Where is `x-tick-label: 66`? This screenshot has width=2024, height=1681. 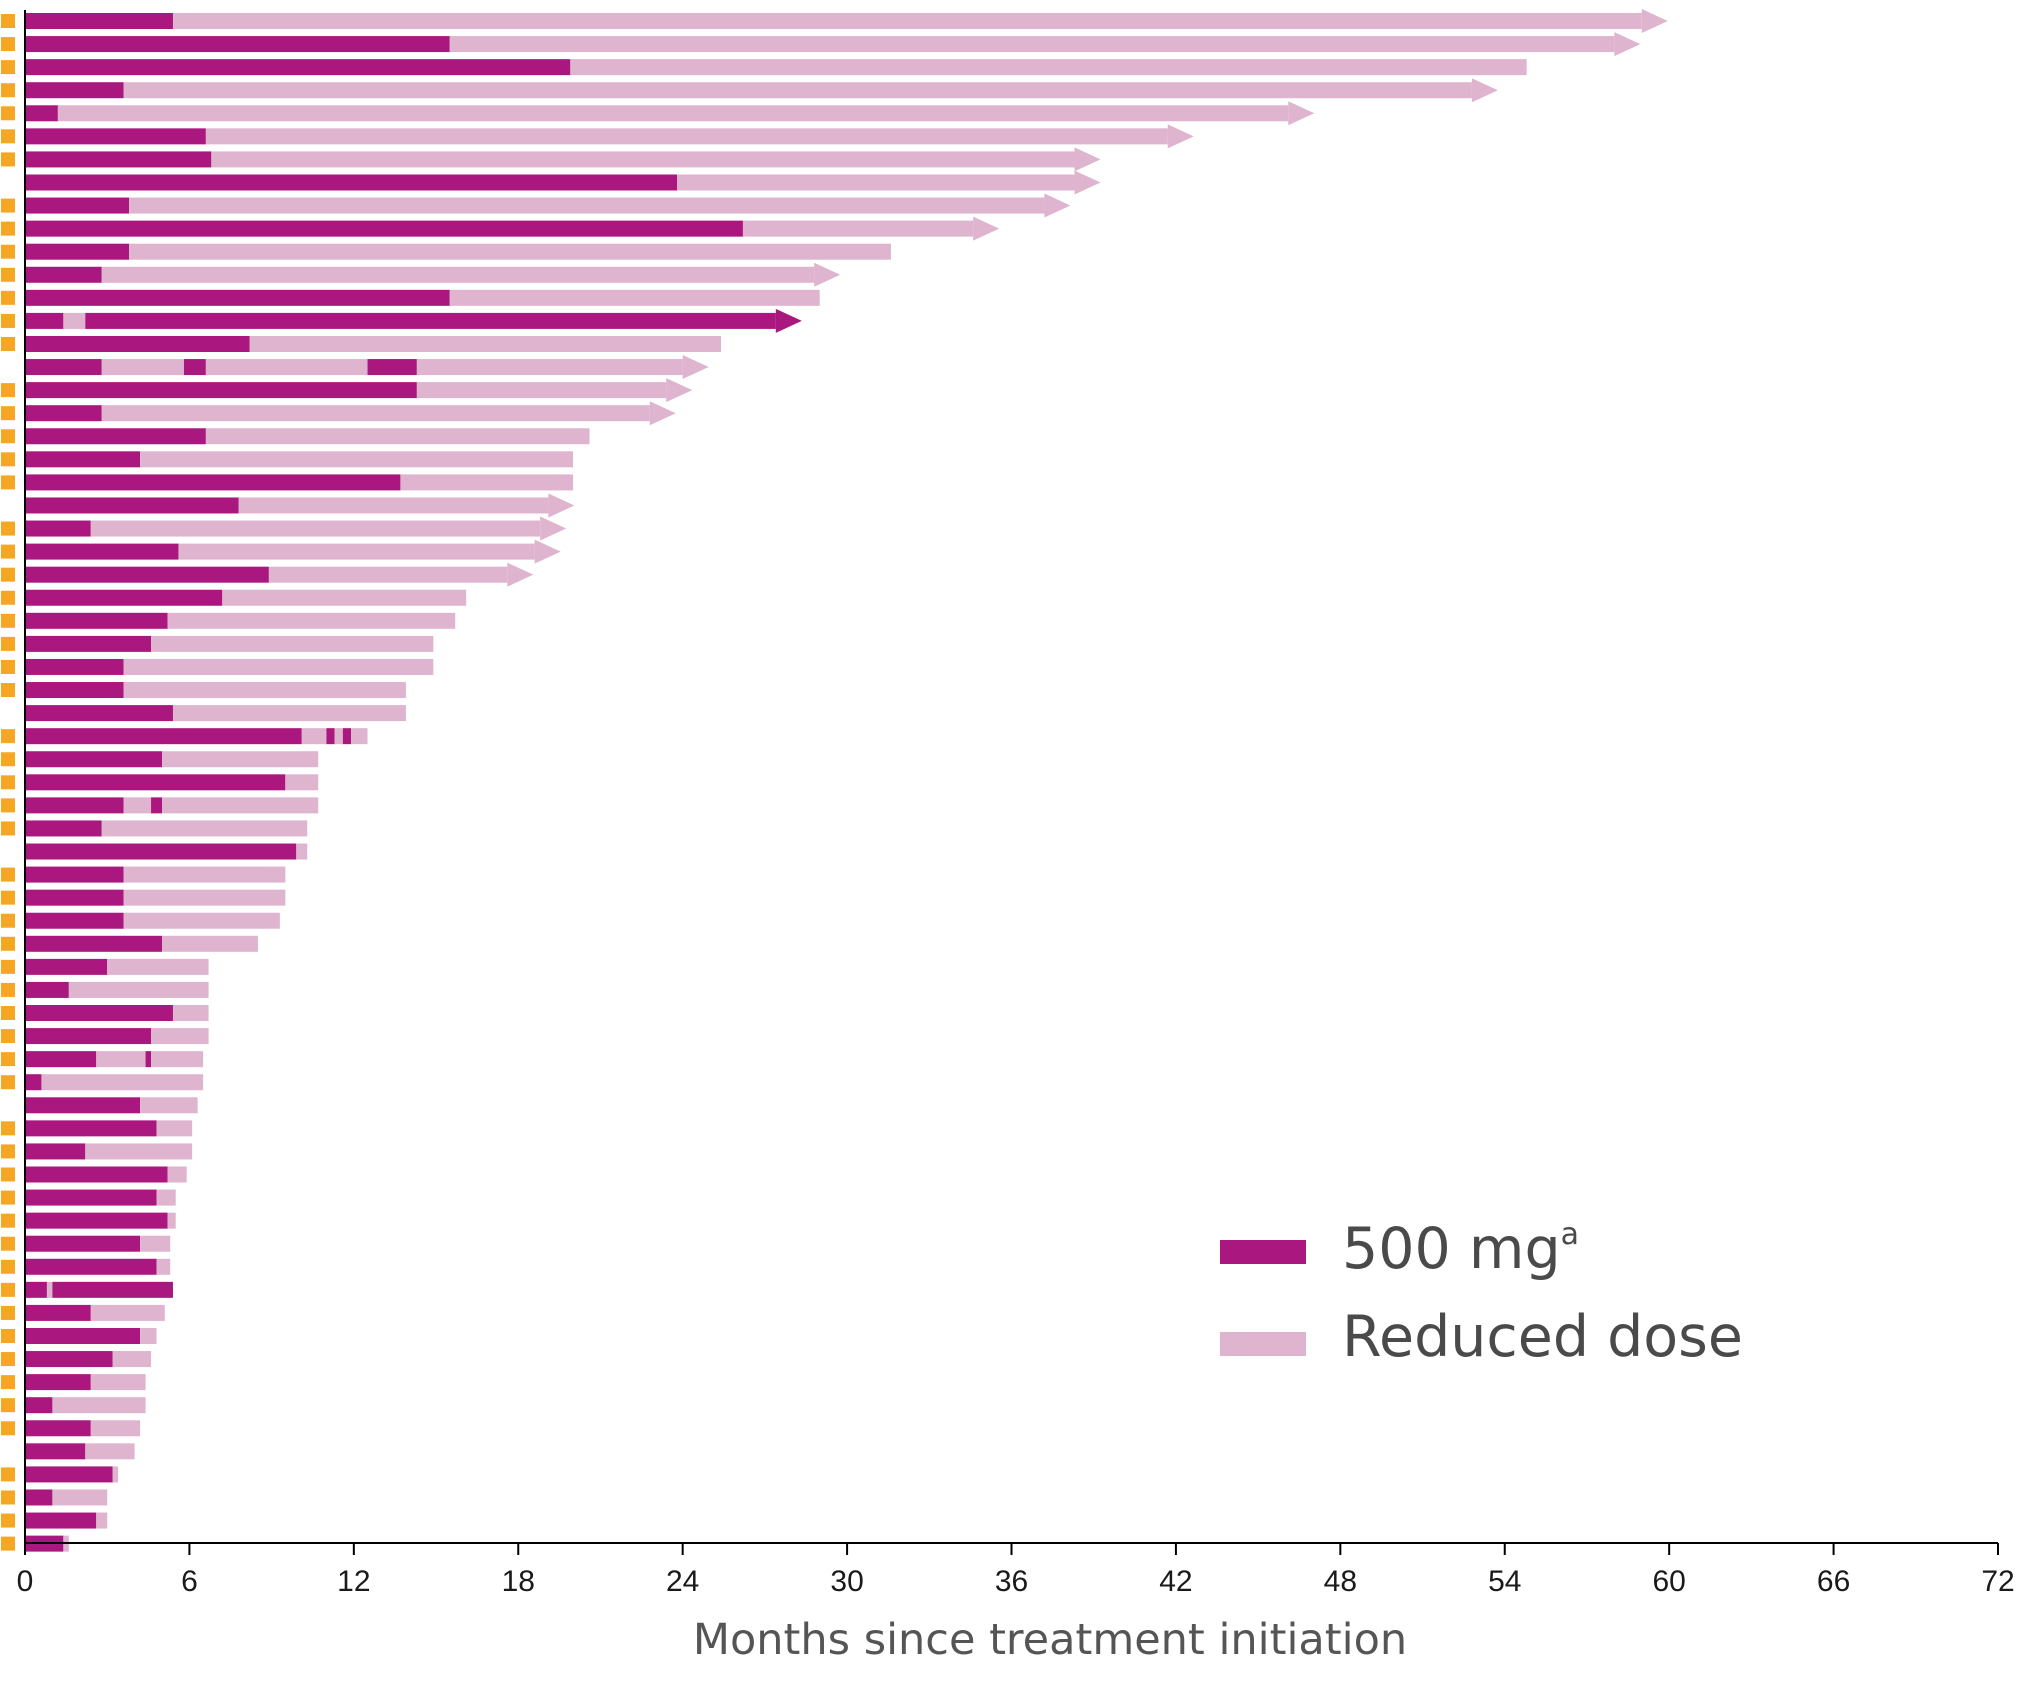 x-tick-label: 66 is located at coordinates (1833, 1581).